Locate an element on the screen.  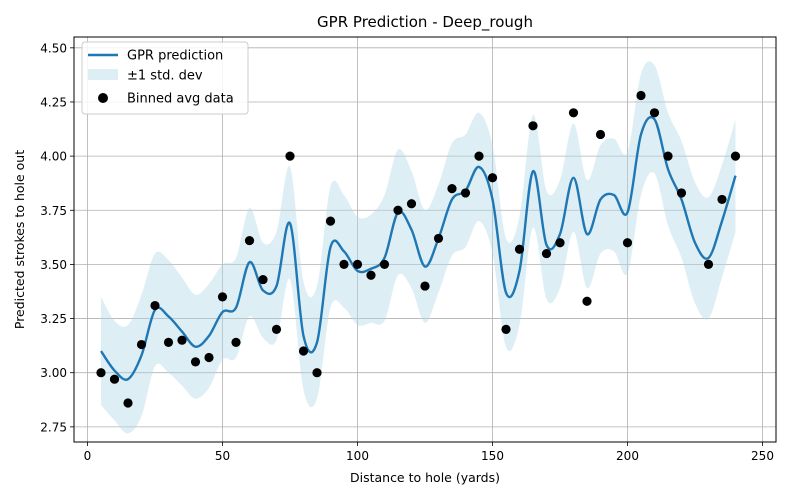
y-tick-label: 3.75 is located at coordinates (53, 211).